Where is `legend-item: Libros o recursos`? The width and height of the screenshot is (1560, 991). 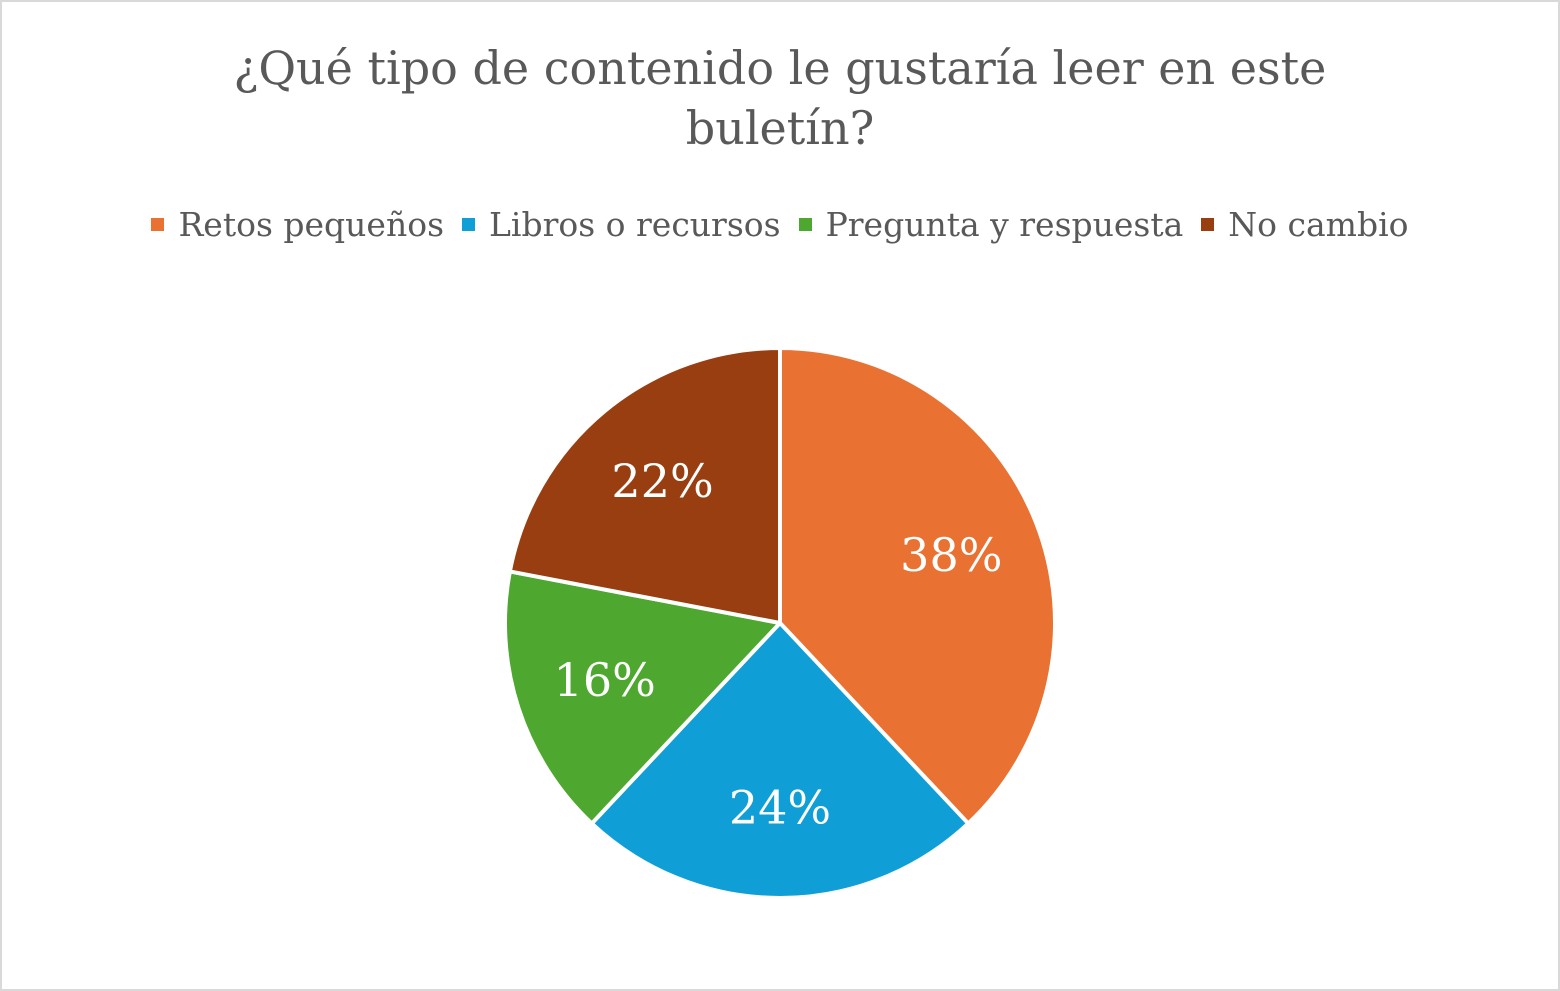 legend-item: Libros o recursos is located at coordinates (621, 224).